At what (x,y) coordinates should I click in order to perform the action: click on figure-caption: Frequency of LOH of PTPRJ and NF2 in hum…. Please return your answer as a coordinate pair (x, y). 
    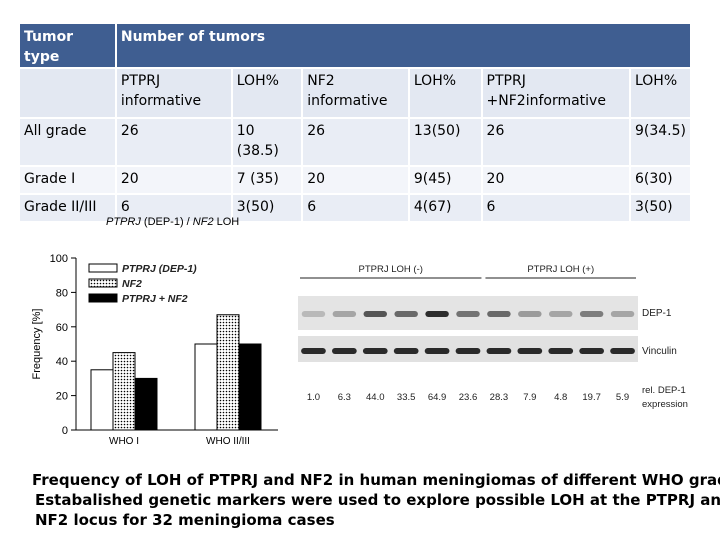
    Looking at the image, I should click on (376, 500).